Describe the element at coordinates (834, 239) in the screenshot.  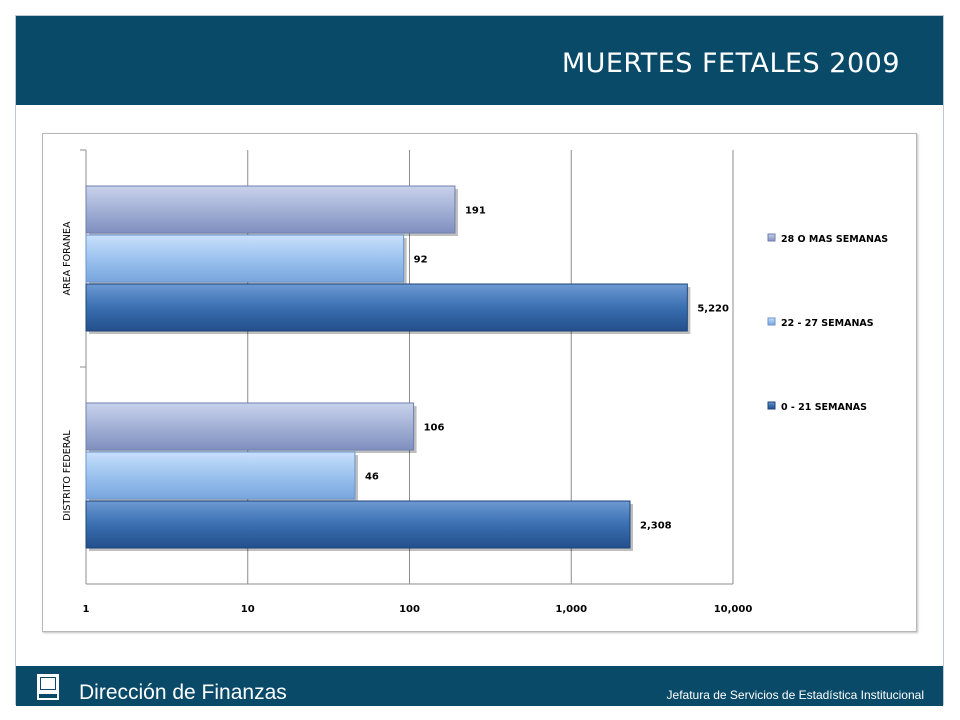
I see `legend-label: 28 O MAS SEMANAS` at that location.